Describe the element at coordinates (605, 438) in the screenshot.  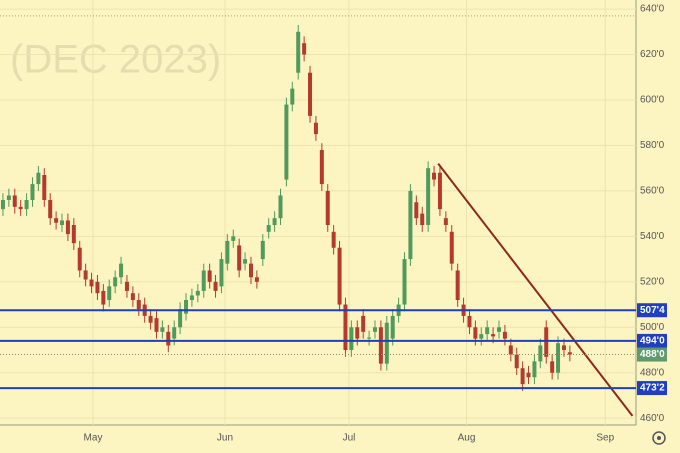
I see `x-tick-label: Sep` at that location.